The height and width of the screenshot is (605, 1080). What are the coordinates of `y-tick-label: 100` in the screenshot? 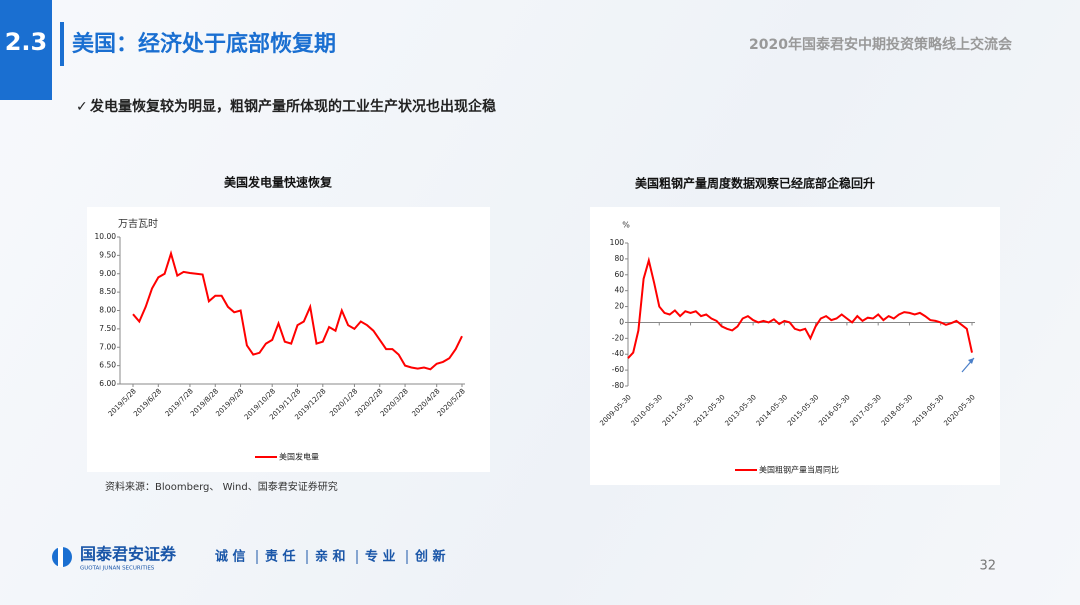 It's located at (617, 242).